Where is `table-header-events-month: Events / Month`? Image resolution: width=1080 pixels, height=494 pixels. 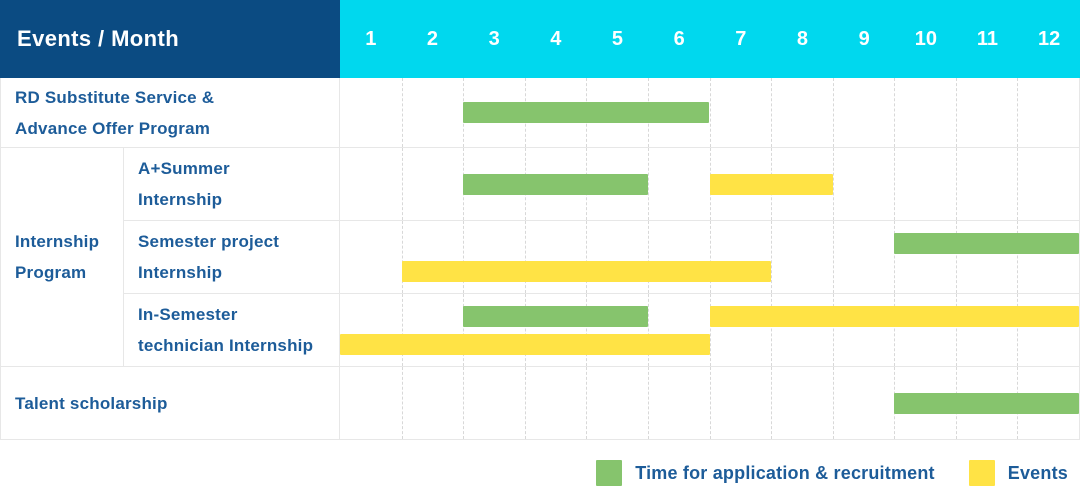
table-header-events-month: Events / Month is located at coordinates (170, 39).